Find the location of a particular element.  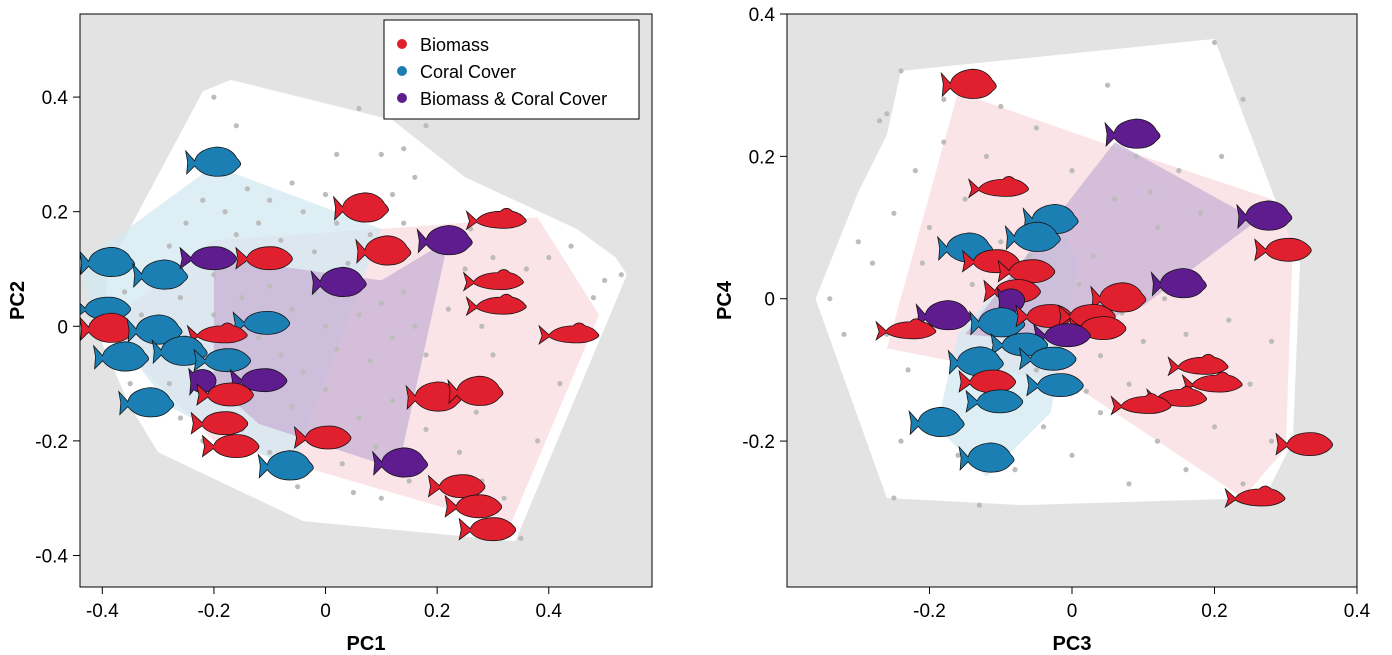

hull-both is located at coordinates (331, 355).